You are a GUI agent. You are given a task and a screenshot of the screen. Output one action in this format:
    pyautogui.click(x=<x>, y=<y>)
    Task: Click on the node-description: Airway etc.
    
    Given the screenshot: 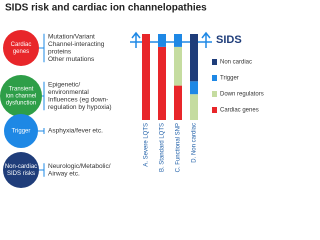 What is the action you would take?
    pyautogui.click(x=64, y=173)
    